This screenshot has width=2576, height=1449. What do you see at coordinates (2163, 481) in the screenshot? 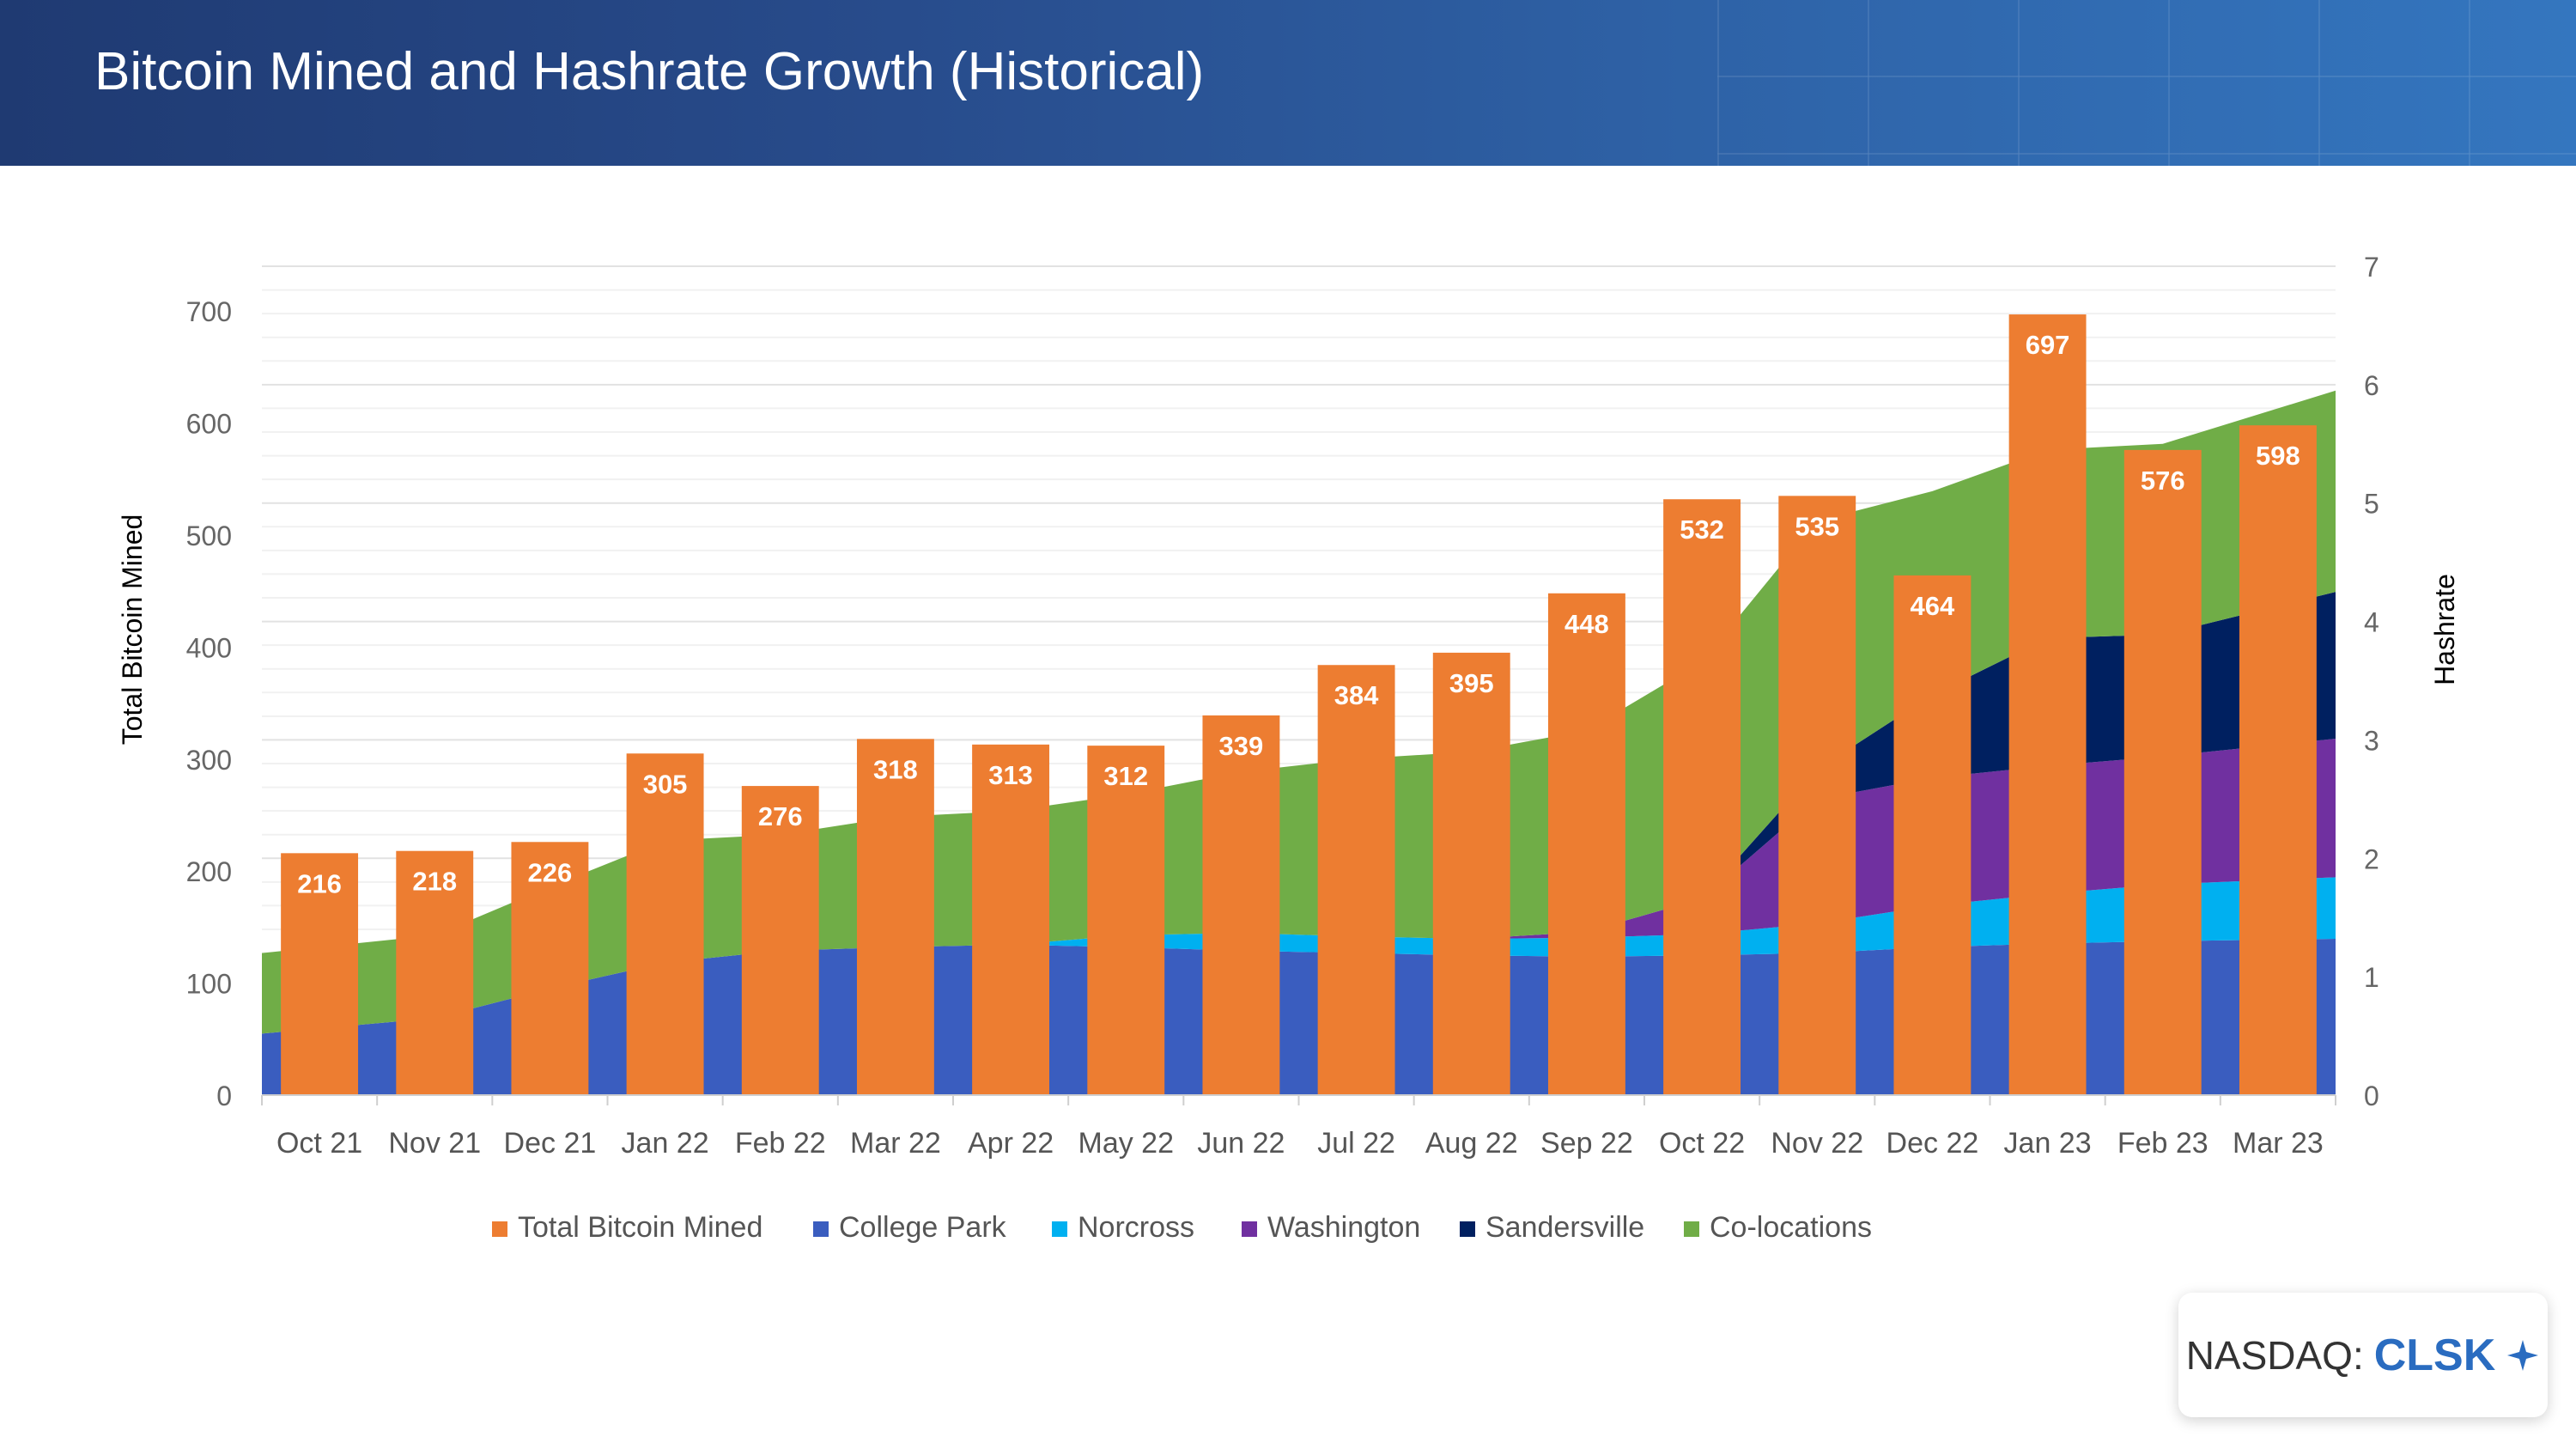
I see `bar-data-label: 576` at bounding box center [2163, 481].